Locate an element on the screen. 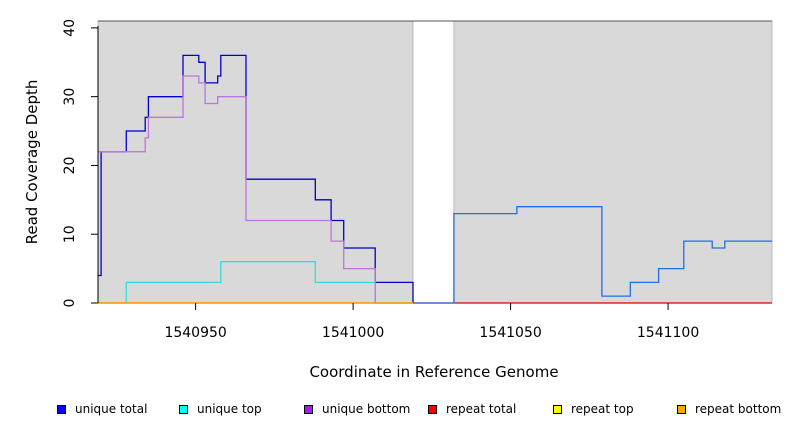 Image resolution: width=792 pixels, height=432 pixels. legend-label: repeat top is located at coordinates (602, 409).